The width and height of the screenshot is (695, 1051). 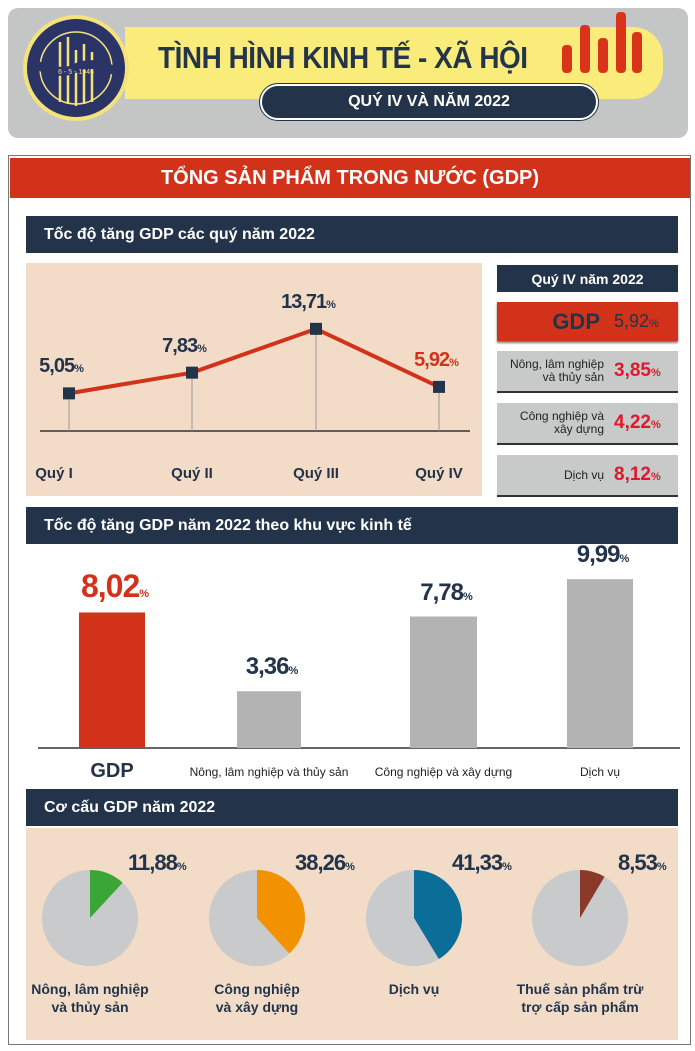 What do you see at coordinates (76, 68) in the screenshot?
I see `gso-logo: 6 - 5 - 1946` at bounding box center [76, 68].